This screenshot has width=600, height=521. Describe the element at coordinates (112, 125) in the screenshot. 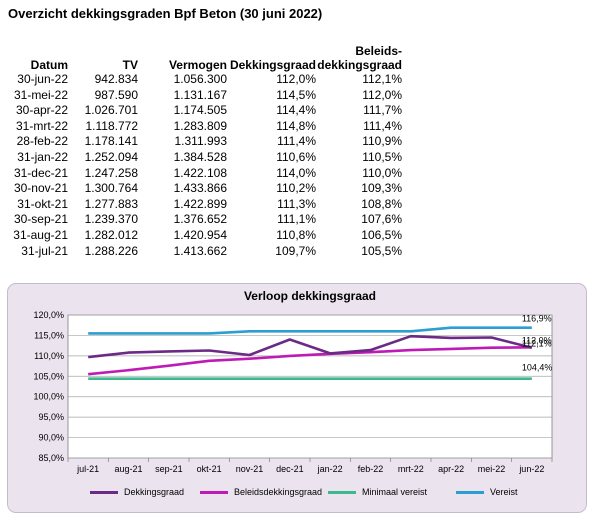

I see `cell-tv: 1.118.772` at that location.